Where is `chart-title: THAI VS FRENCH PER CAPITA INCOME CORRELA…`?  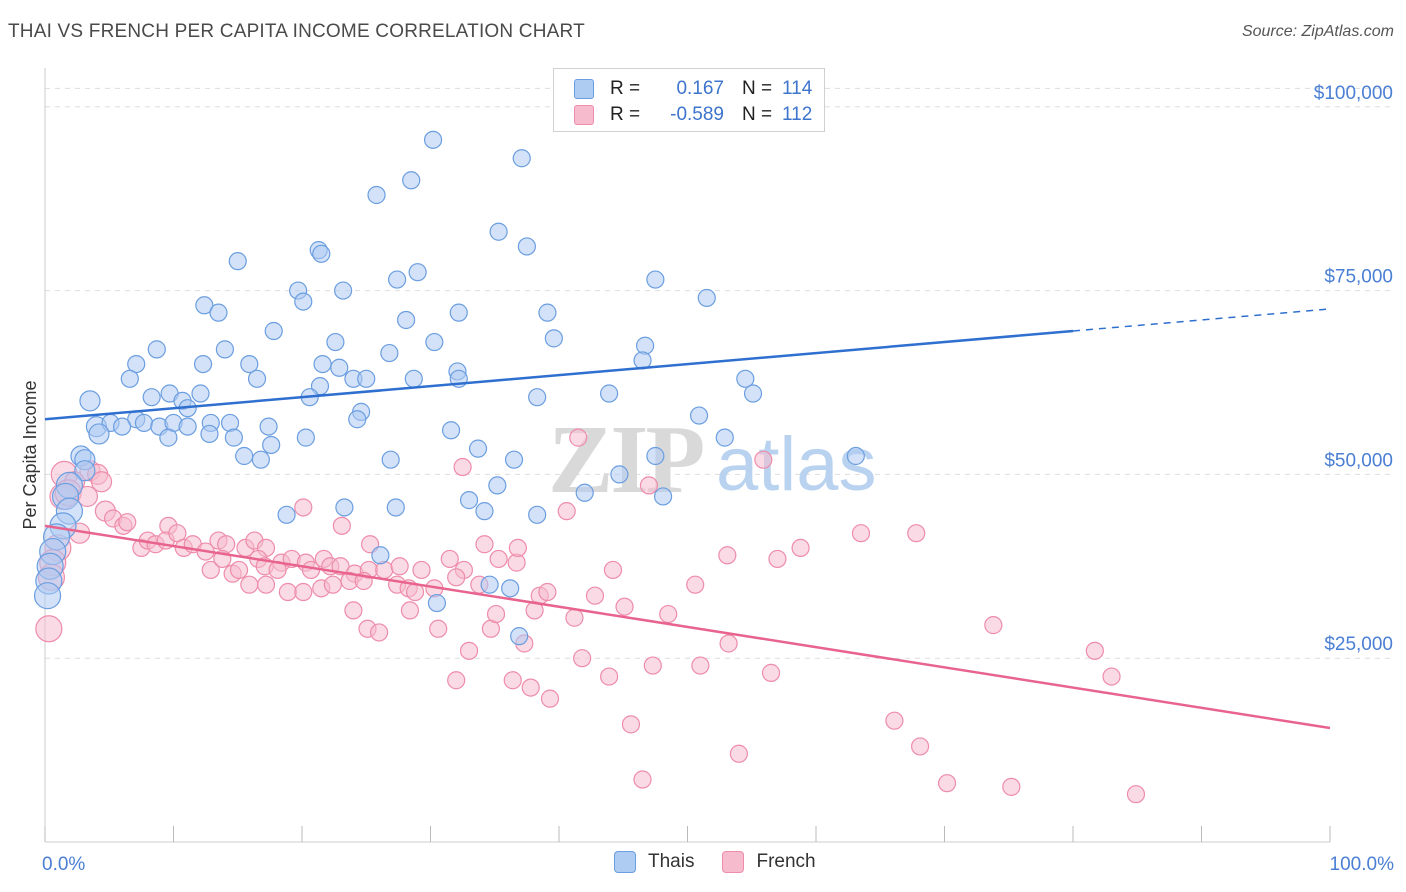 chart-title: THAI VS FRENCH PER CAPITA INCOME CORRELA… is located at coordinates (296, 31).